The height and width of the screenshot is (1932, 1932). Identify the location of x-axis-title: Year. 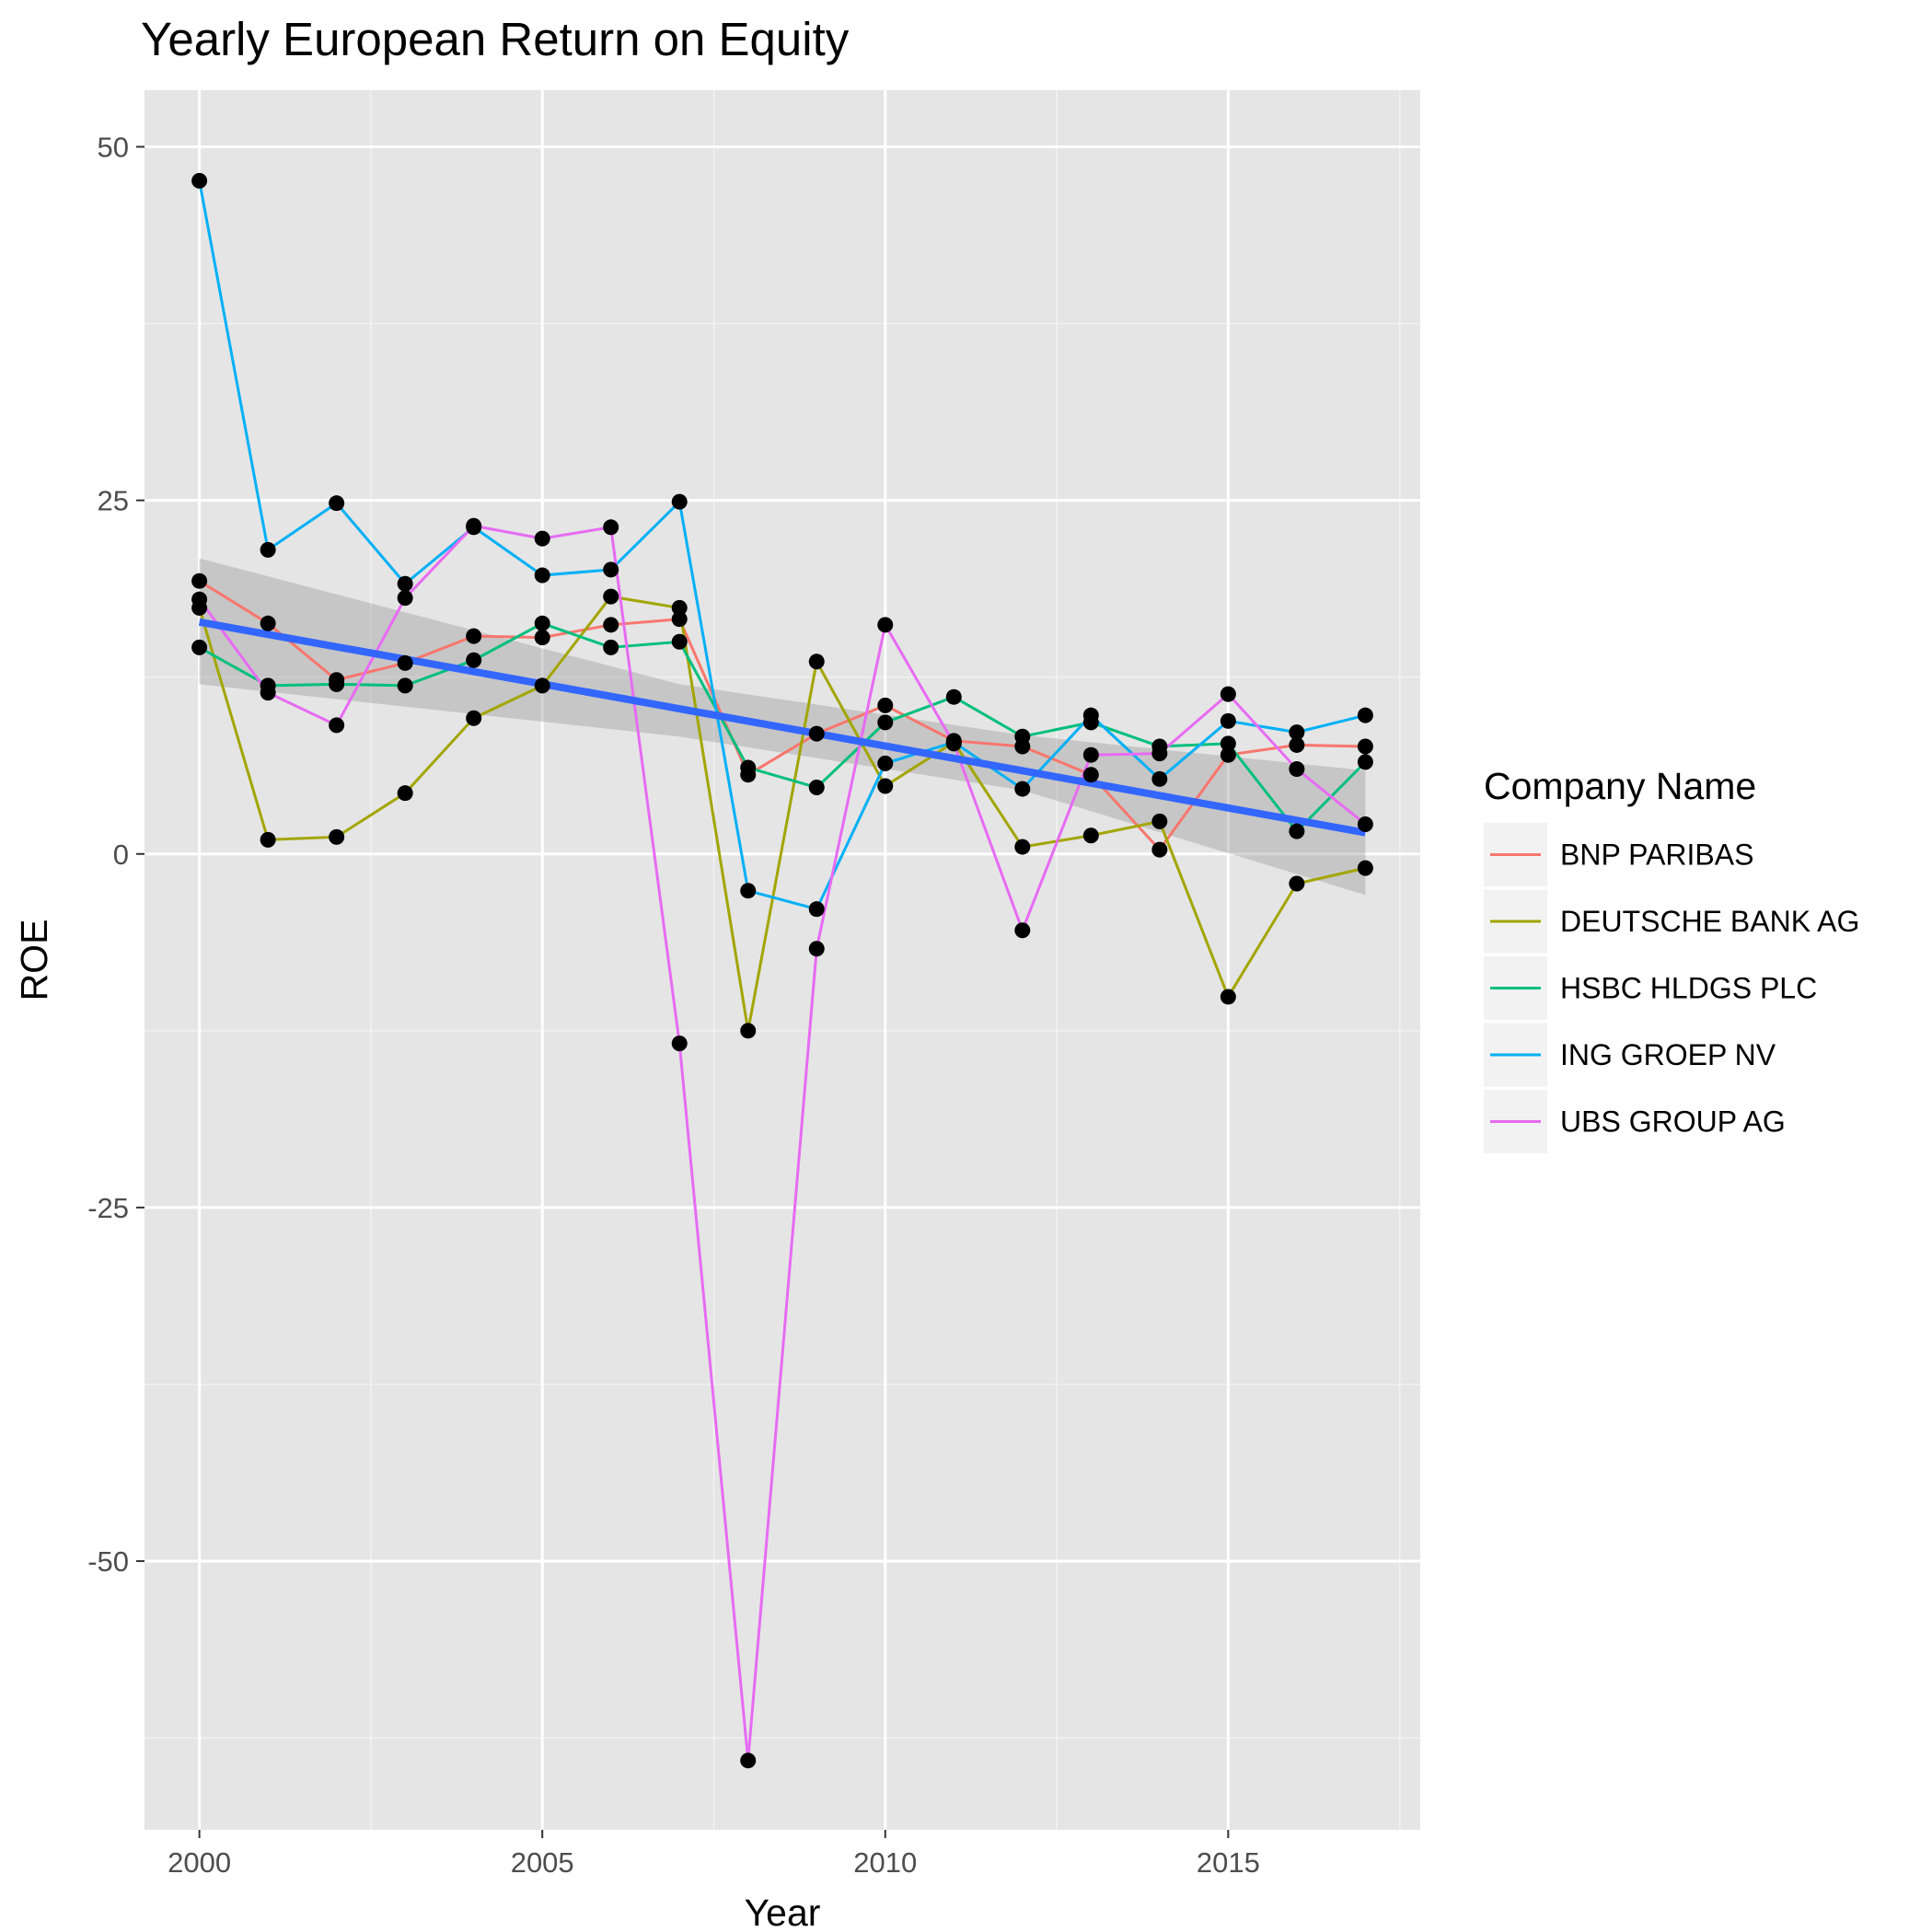
(783, 1912).